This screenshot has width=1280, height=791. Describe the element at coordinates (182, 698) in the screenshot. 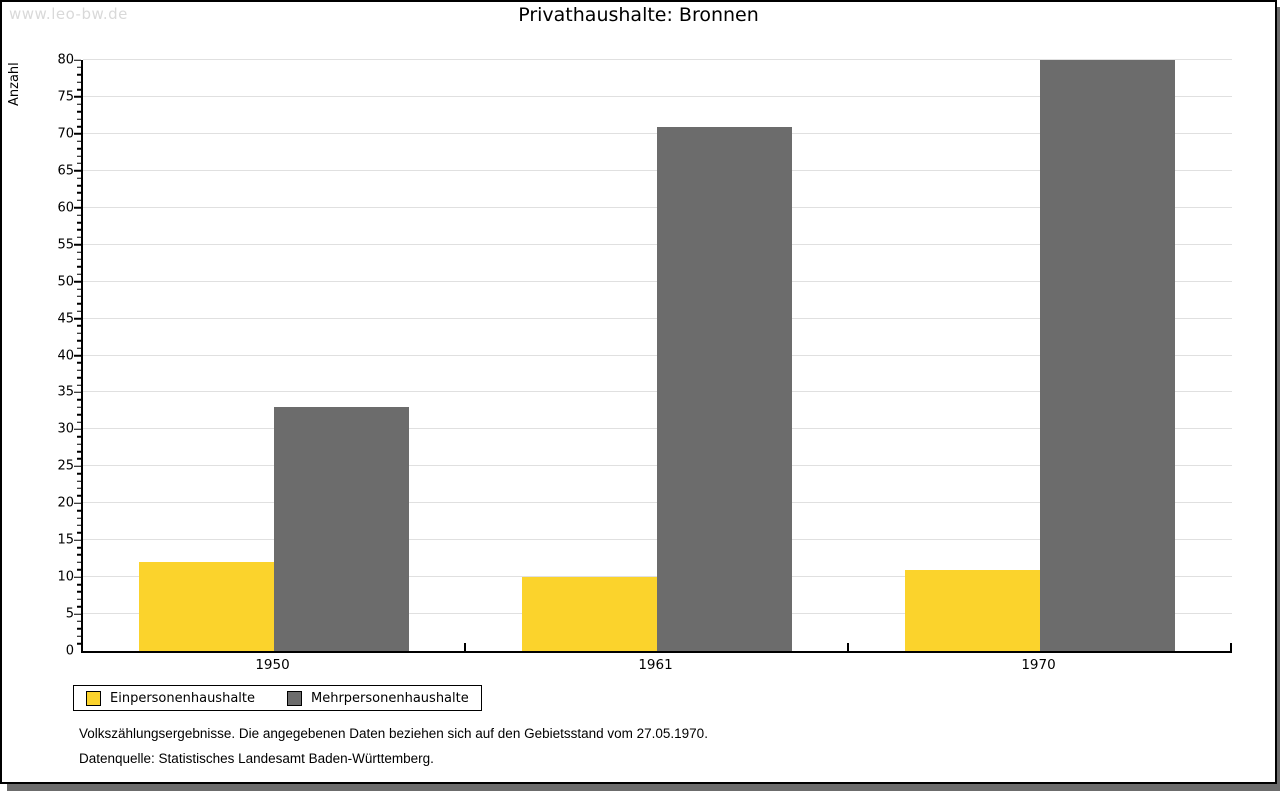

I see `legend-label: Einpersonenhaushalte` at that location.